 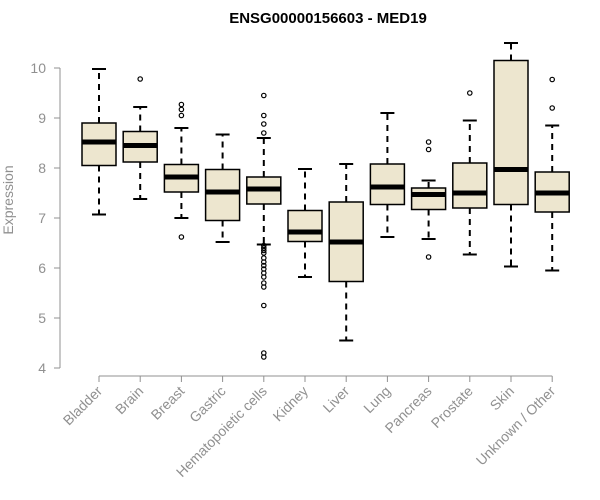 I want to click on y-axis: 4 5 6 7 8 9 10, so click(x=45, y=218).